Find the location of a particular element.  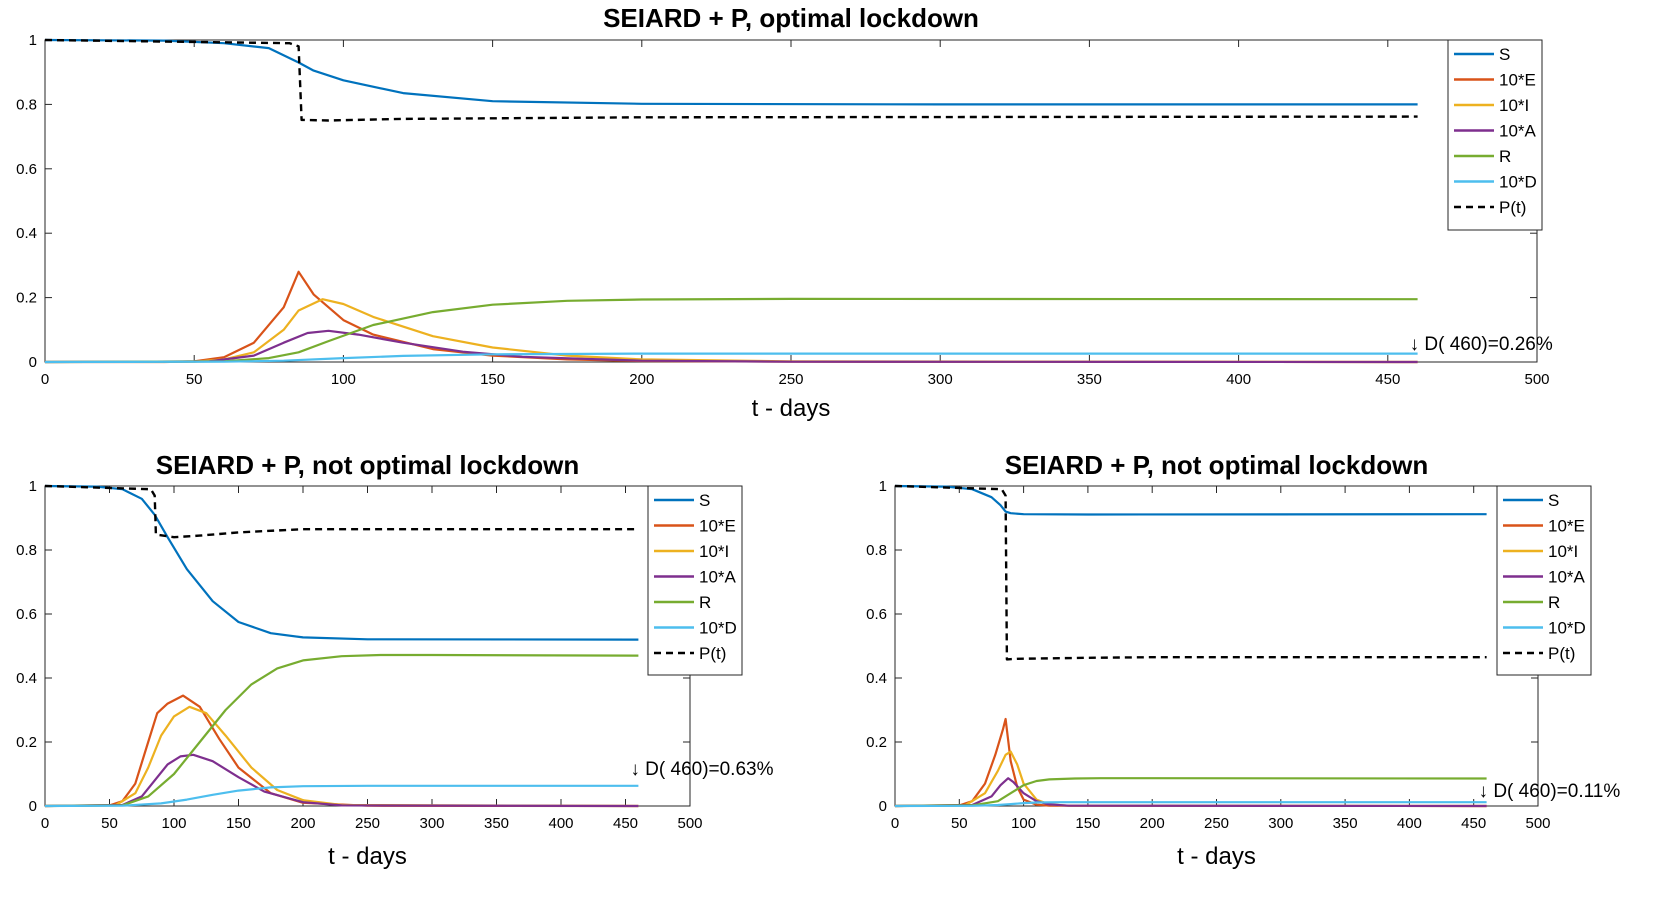

death-annotation: ↓ D( 460)=0.26% is located at coordinates (1481, 344).